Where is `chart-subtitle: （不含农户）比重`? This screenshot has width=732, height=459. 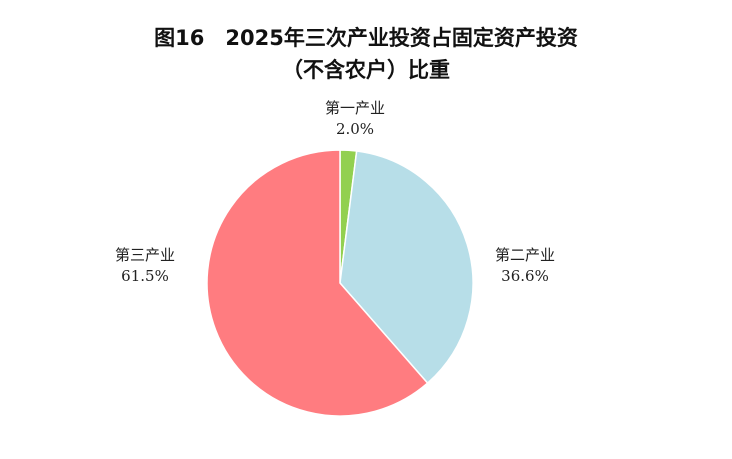
chart-subtitle: （不含农户）比重 is located at coordinates (366, 70).